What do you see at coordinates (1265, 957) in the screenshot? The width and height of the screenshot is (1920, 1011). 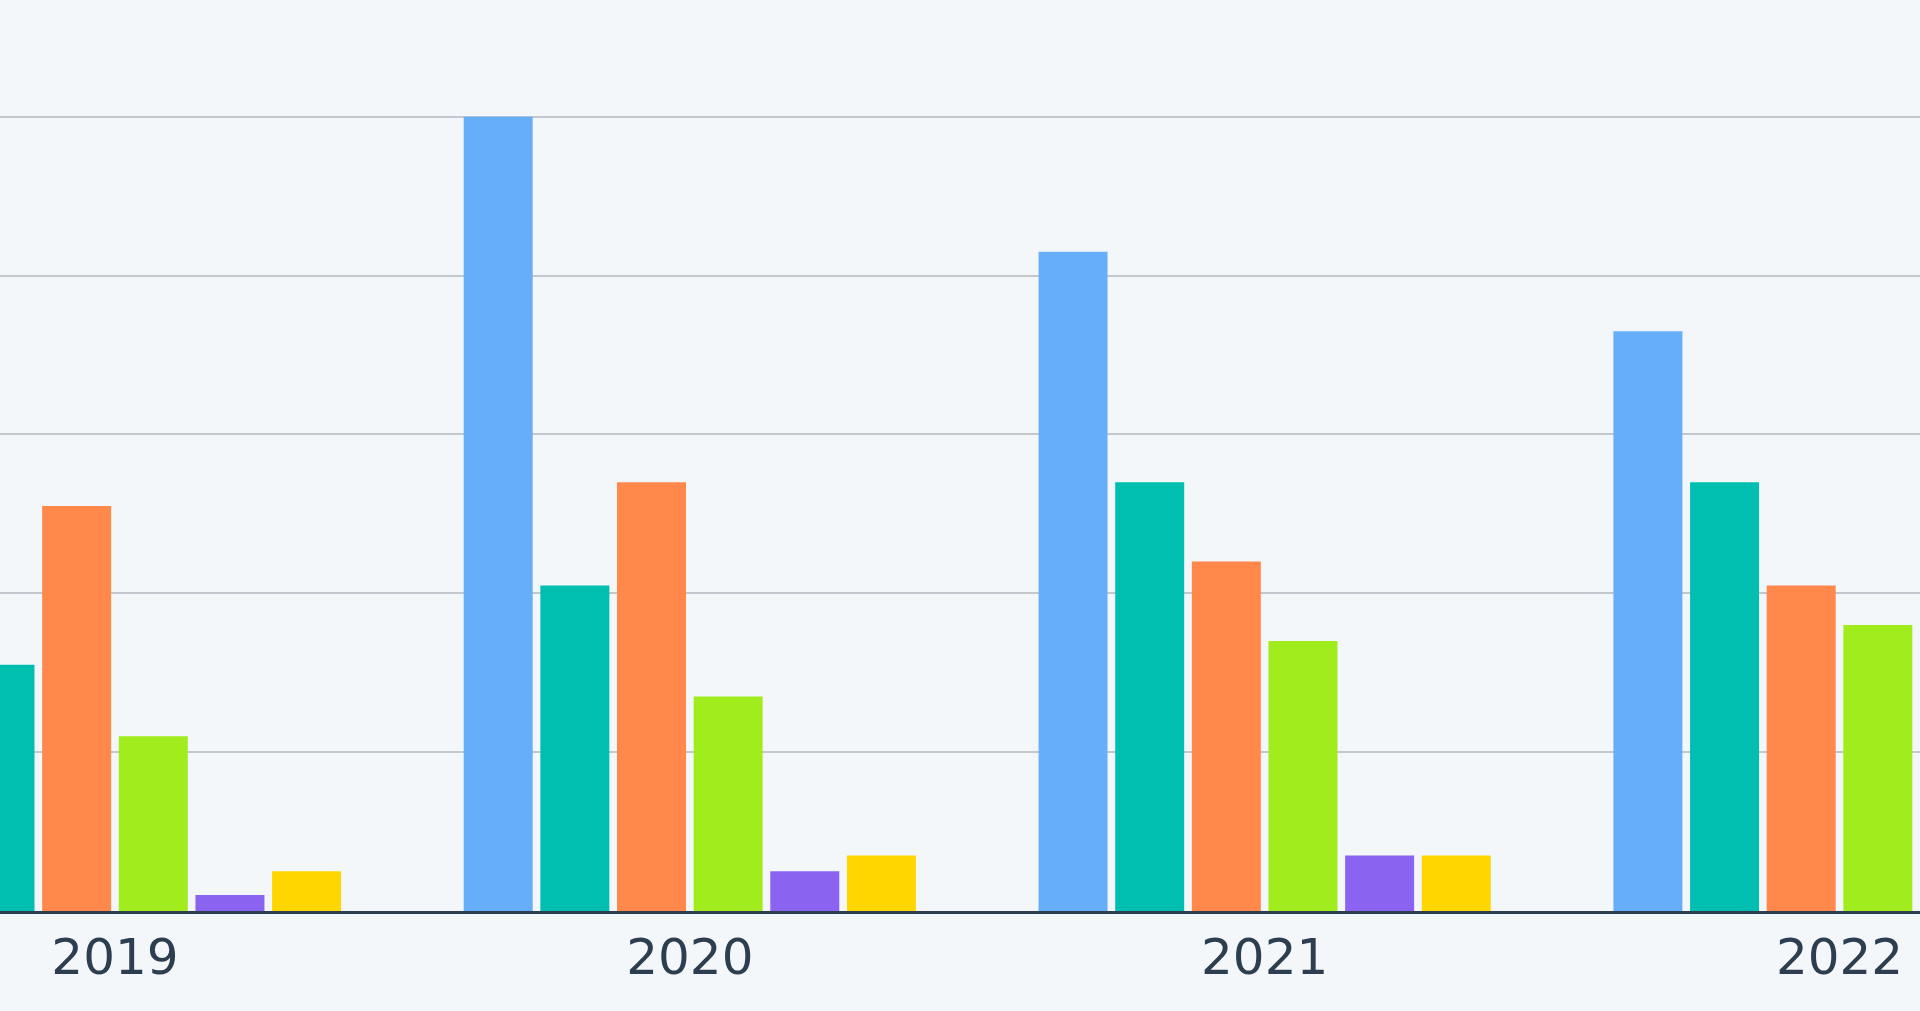 I see `x-tick-label: 2021` at bounding box center [1265, 957].